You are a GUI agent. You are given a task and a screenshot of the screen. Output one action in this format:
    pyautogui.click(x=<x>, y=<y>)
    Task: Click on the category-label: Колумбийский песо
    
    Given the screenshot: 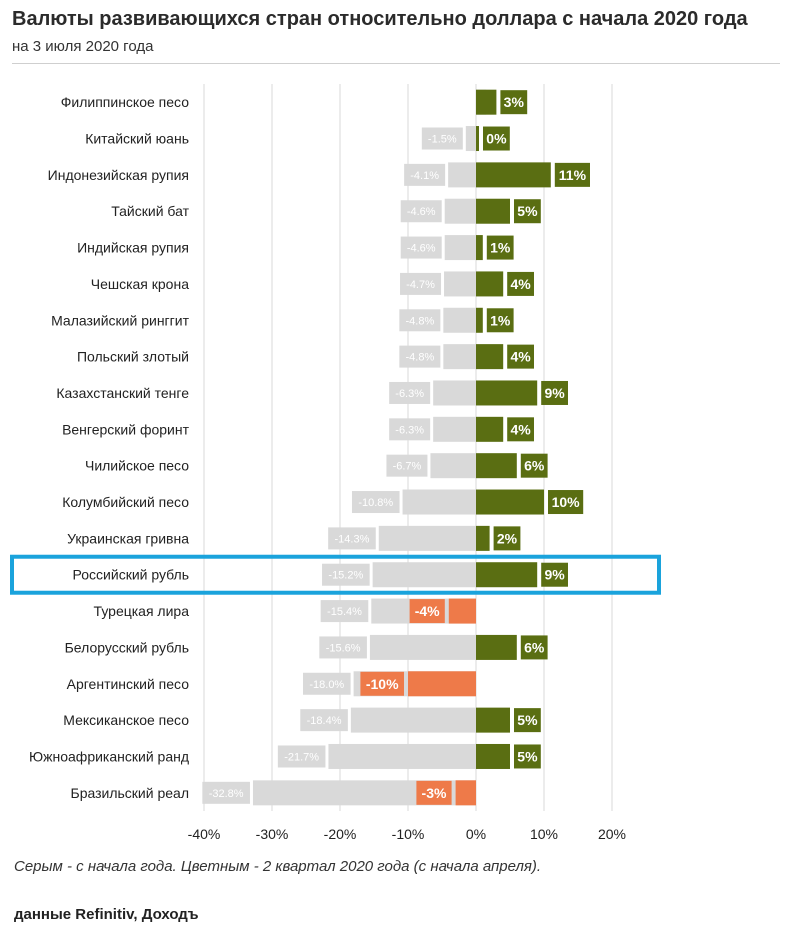 What is the action you would take?
    pyautogui.click(x=125, y=502)
    